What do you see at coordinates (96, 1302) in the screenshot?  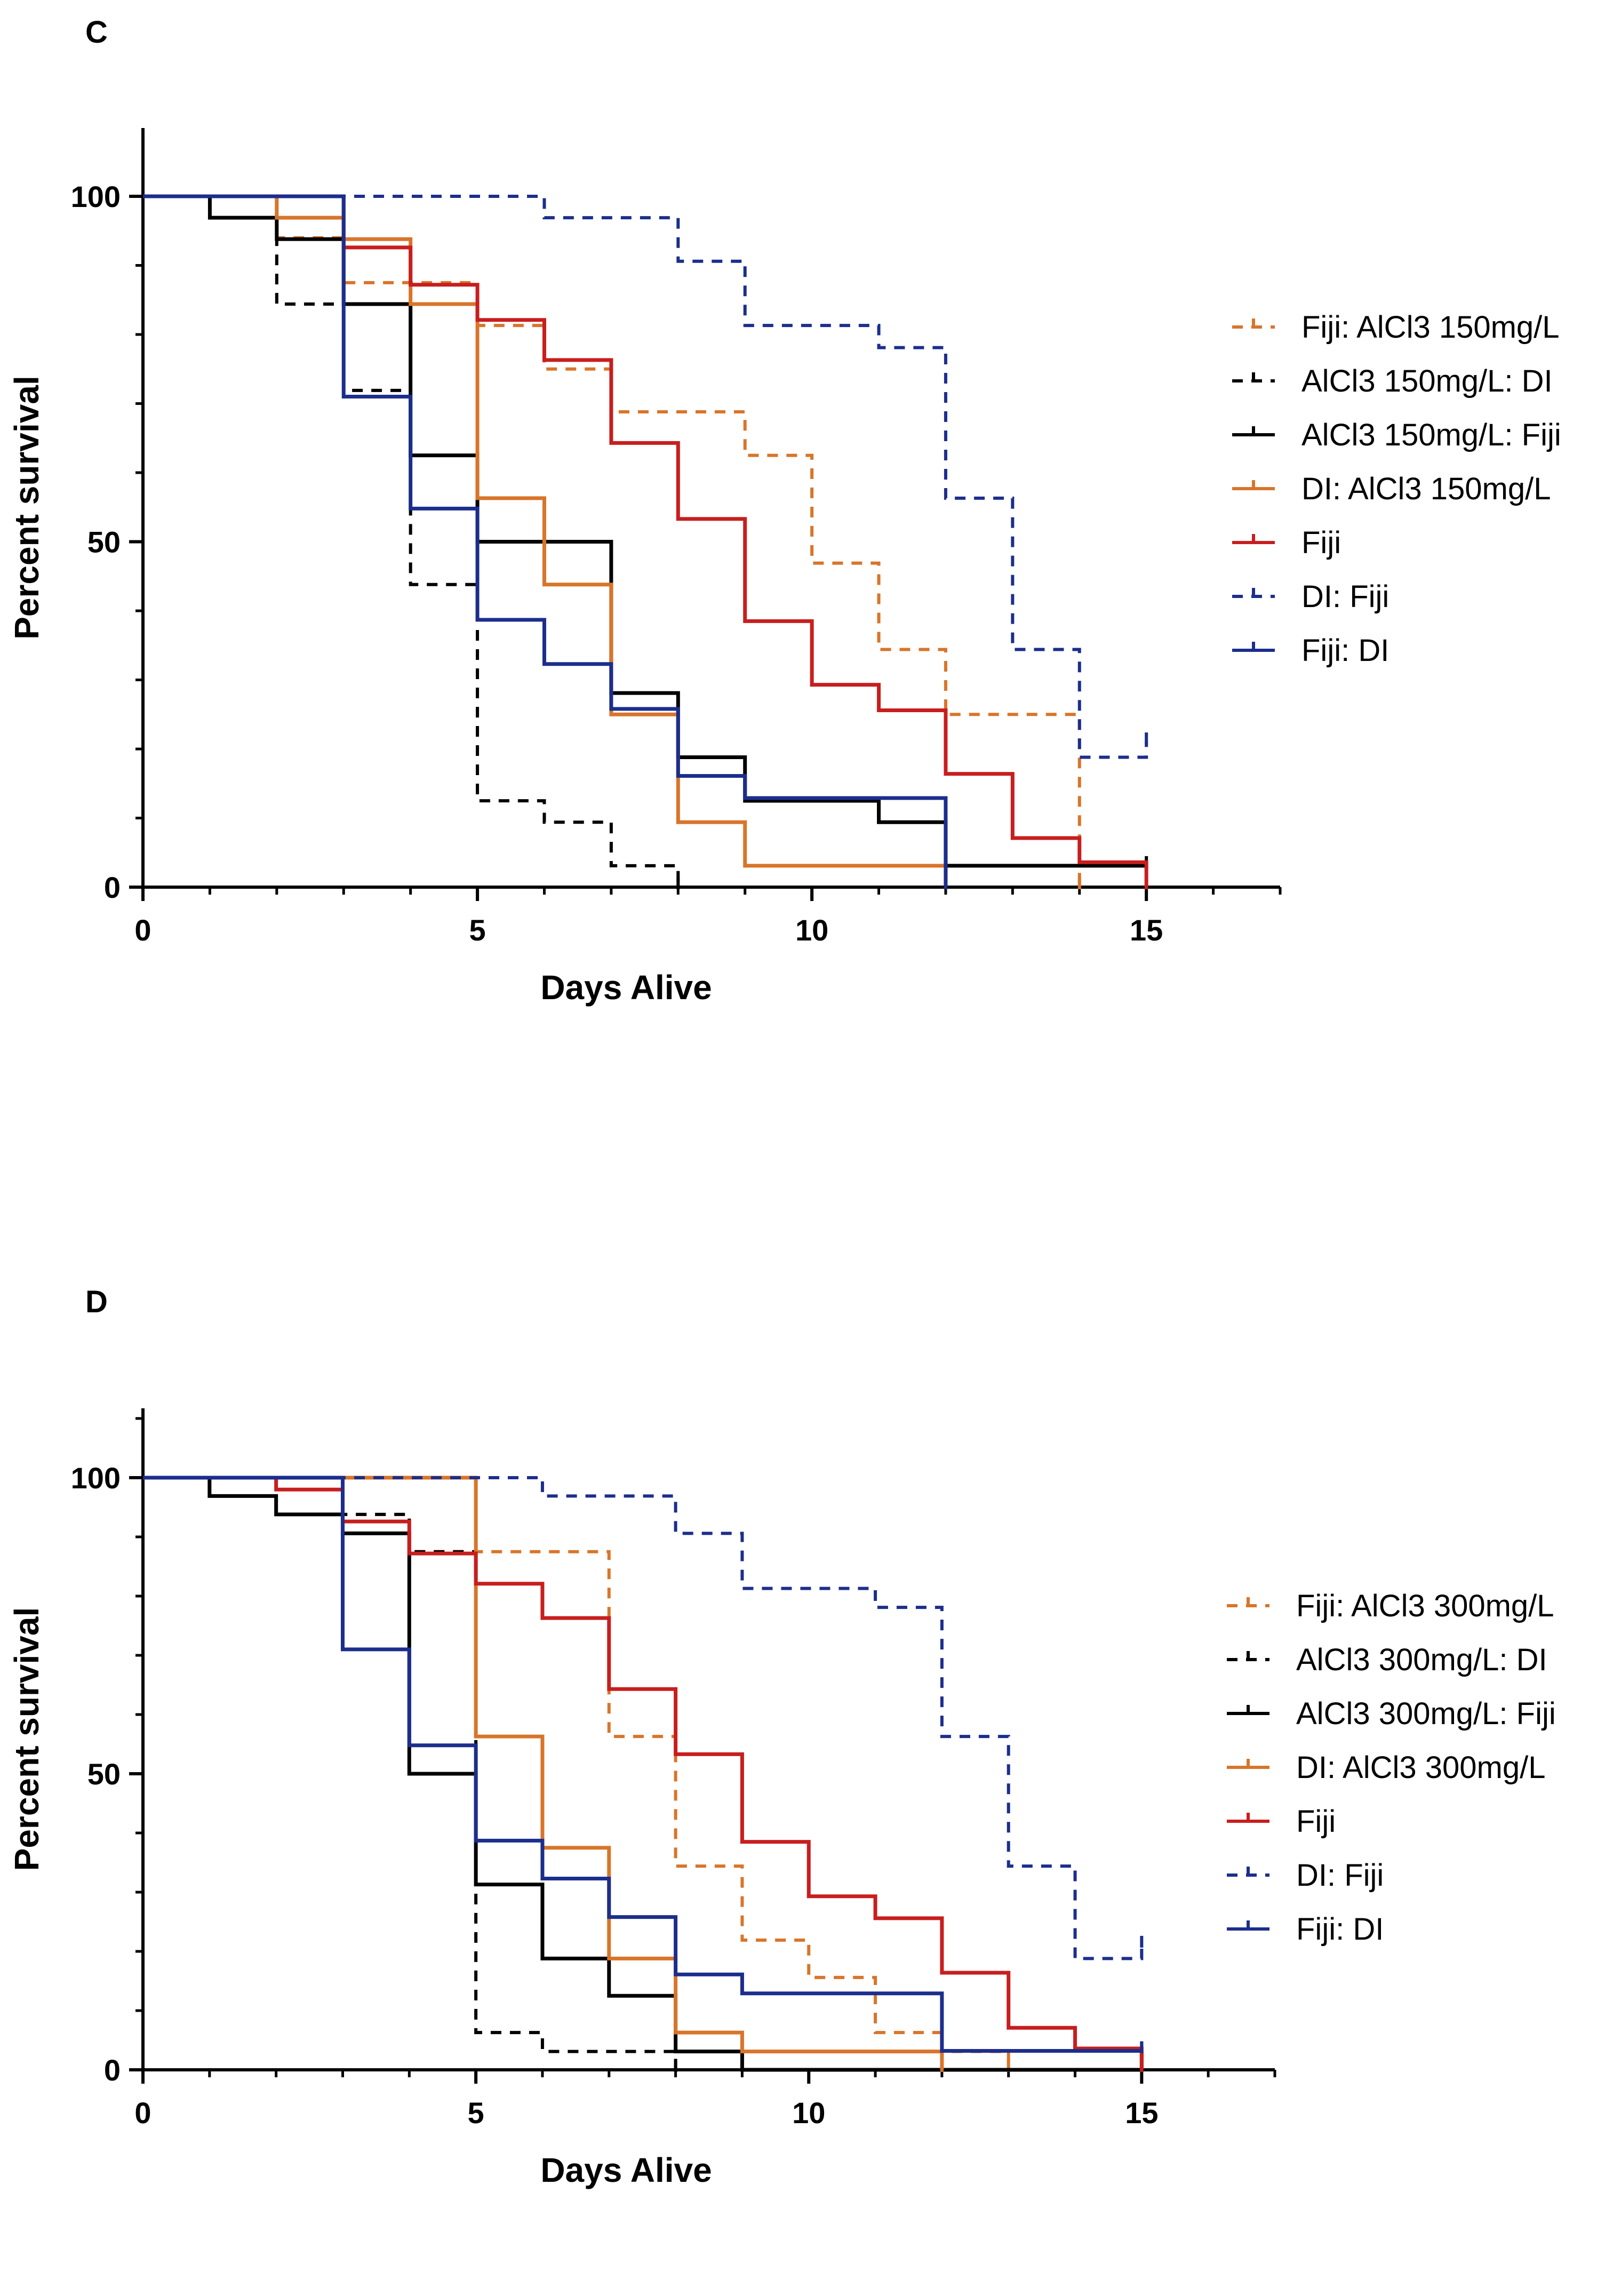 I see `panel-label: D` at bounding box center [96, 1302].